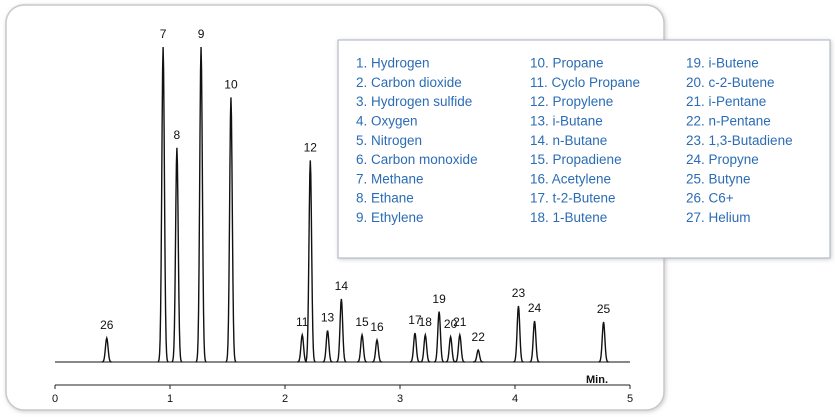 The image size is (835, 417). Describe the element at coordinates (730, 82) in the screenshot. I see `legend-entry: 20. c-2-Butene` at that location.